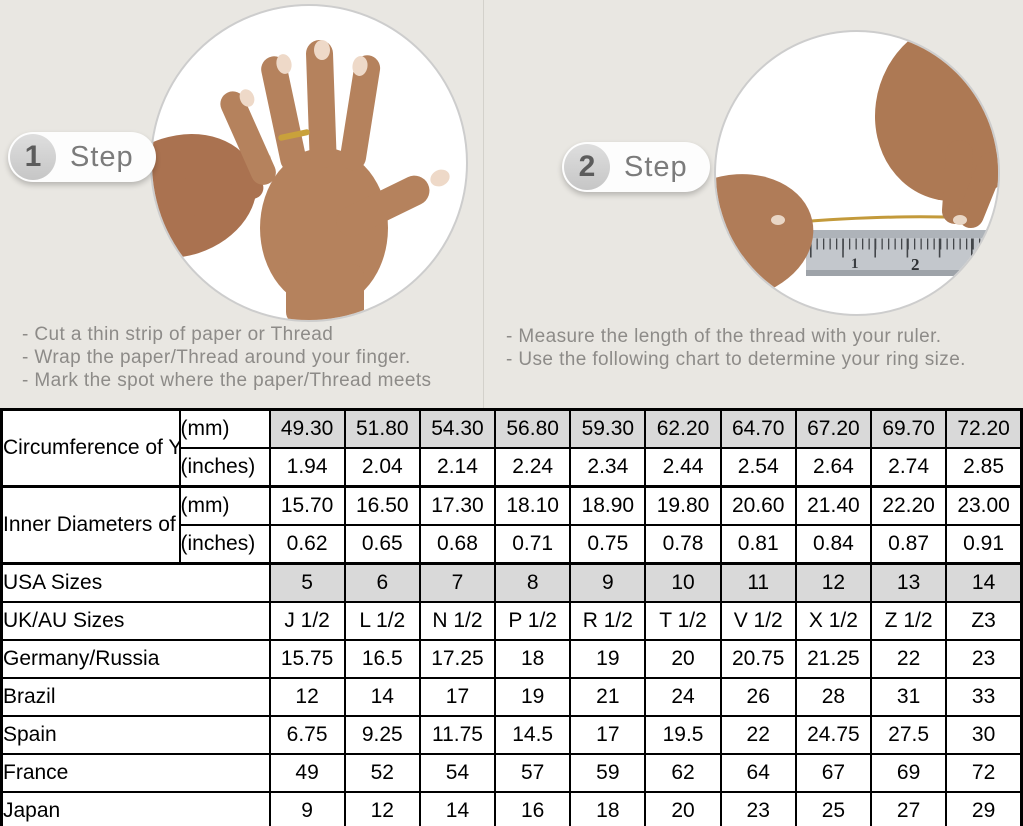 The image size is (1023, 826). Describe the element at coordinates (307, 773) in the screenshot. I see `cell: 49` at that location.